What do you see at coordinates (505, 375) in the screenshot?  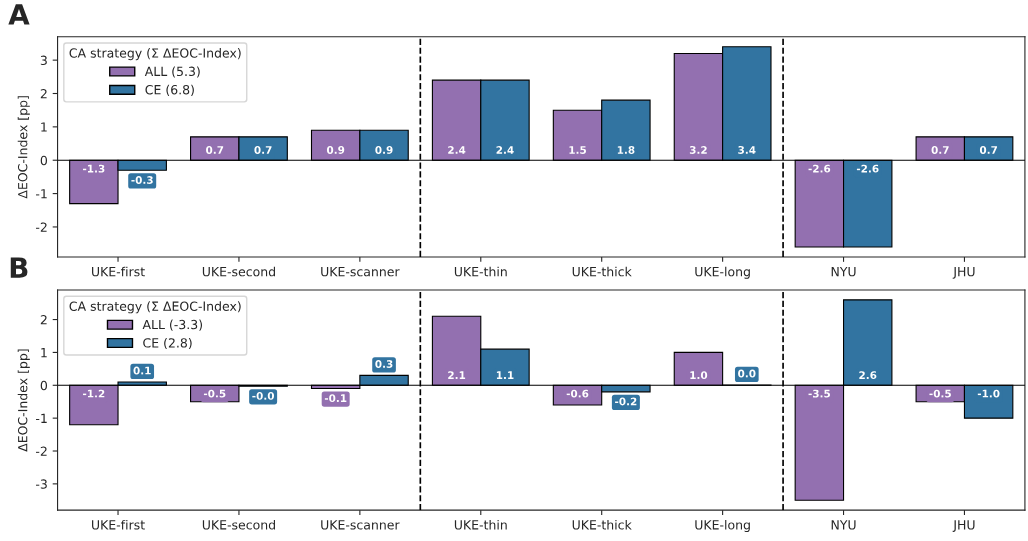 I see `data-label: 1.1` at bounding box center [505, 375].